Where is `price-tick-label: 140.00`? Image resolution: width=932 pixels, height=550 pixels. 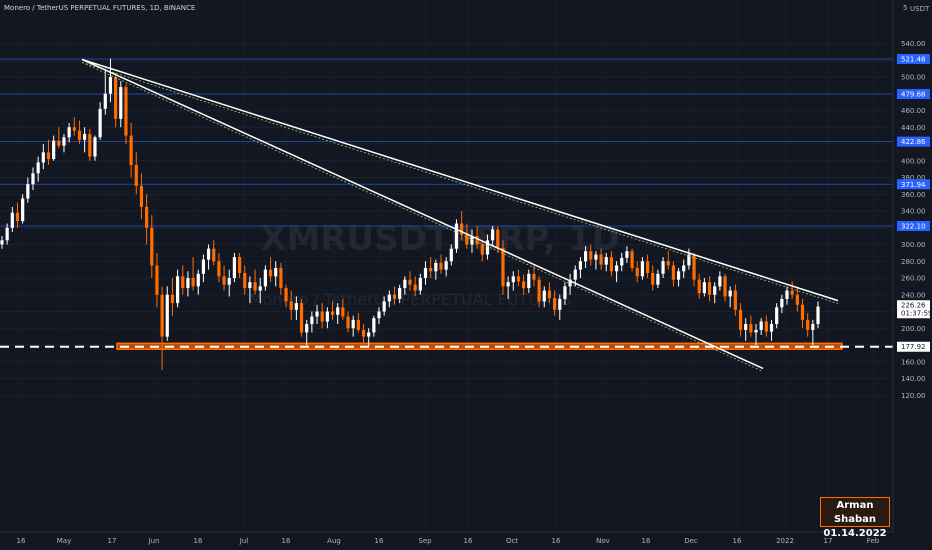
price-tick-label: 140.00 is located at coordinates (913, 379).